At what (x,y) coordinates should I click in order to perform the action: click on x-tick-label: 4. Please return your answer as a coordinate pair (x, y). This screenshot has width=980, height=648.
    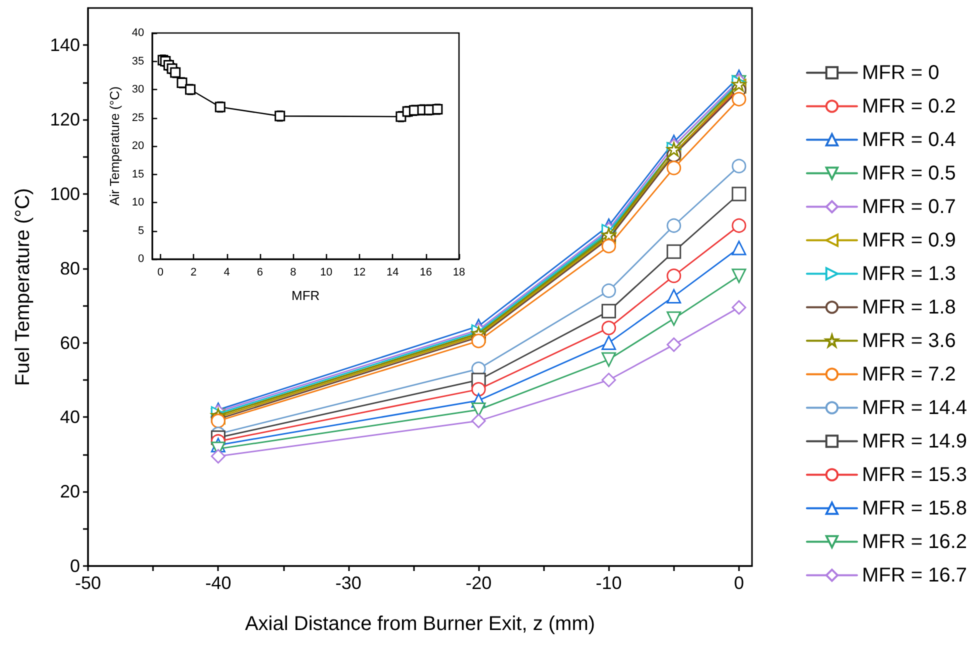
    Looking at the image, I should click on (227, 272).